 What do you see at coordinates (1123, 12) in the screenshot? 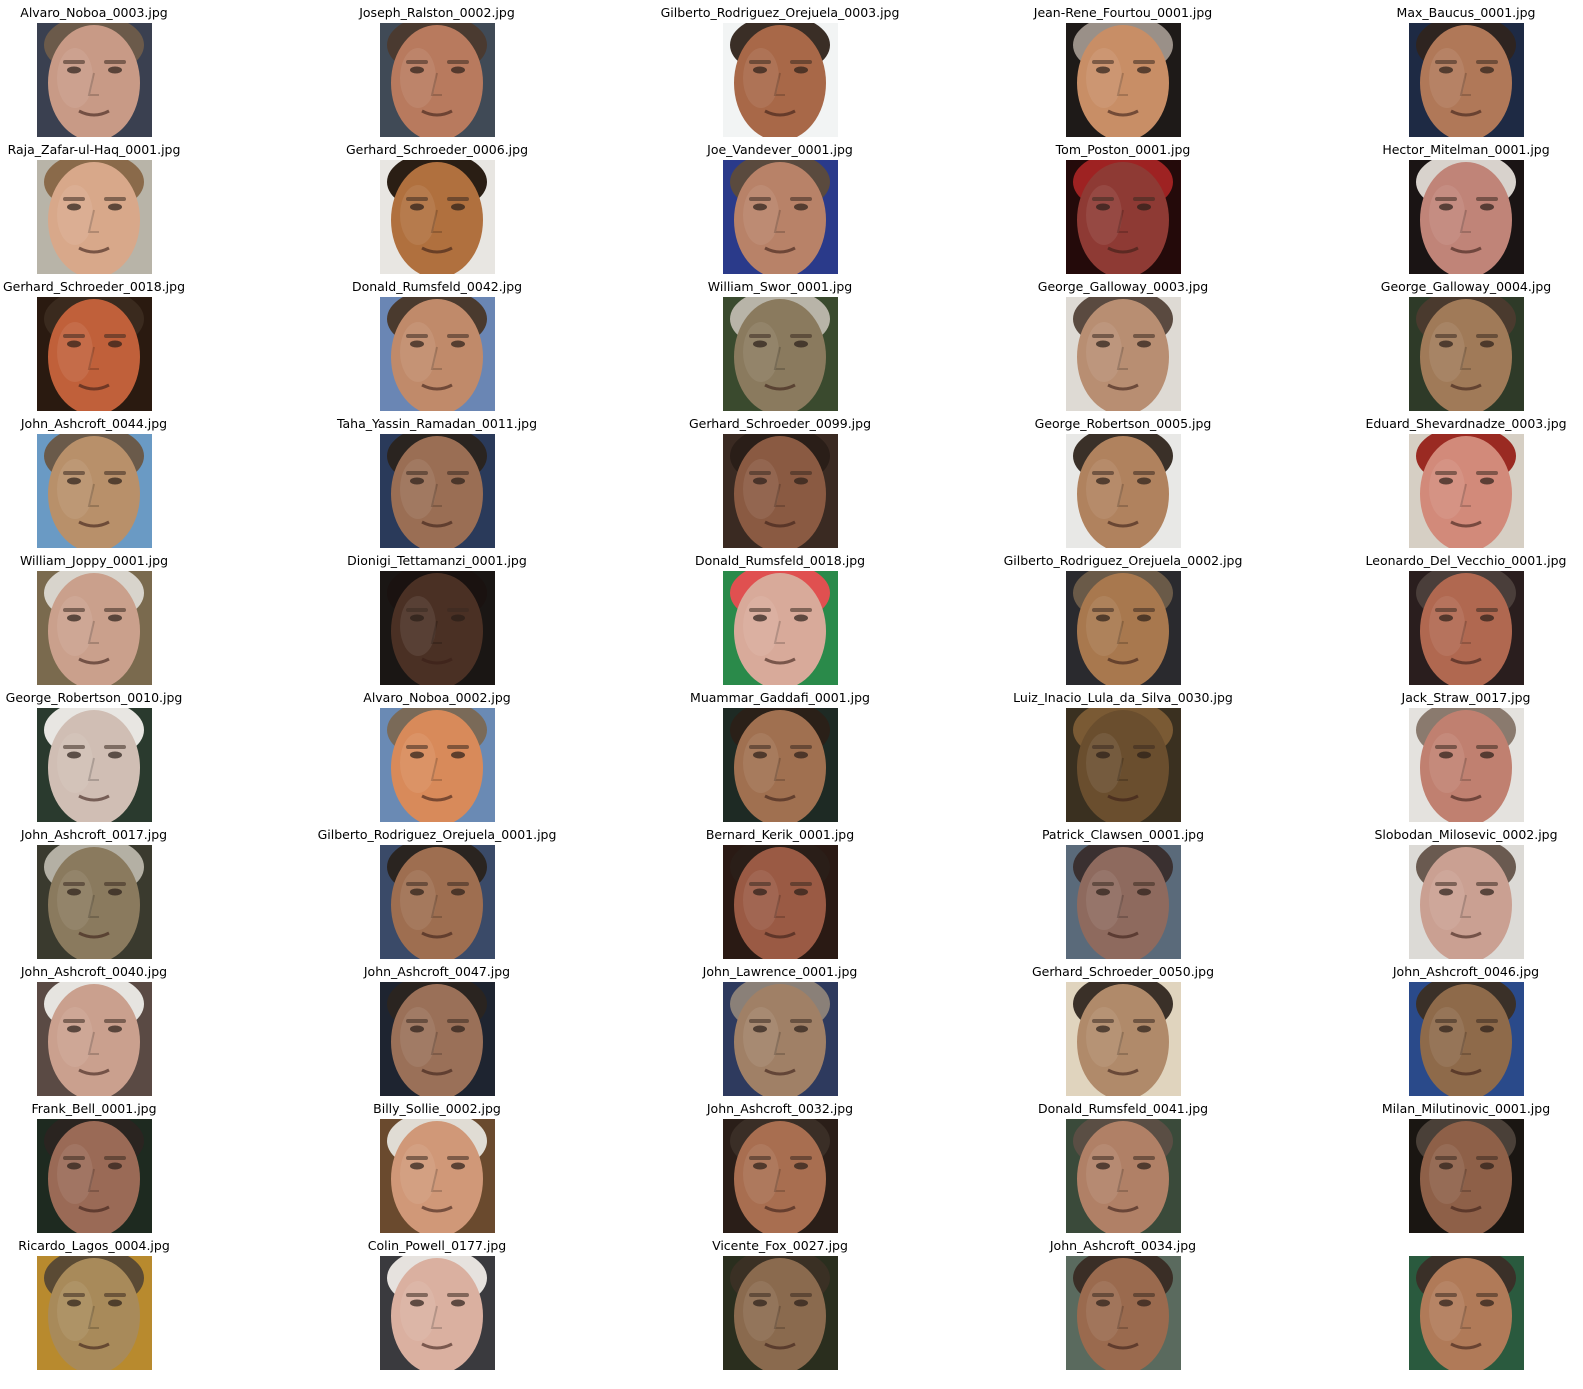
I see `image-filename-title: Jean-Rene_Fourtou_0001.jpg` at bounding box center [1123, 12].